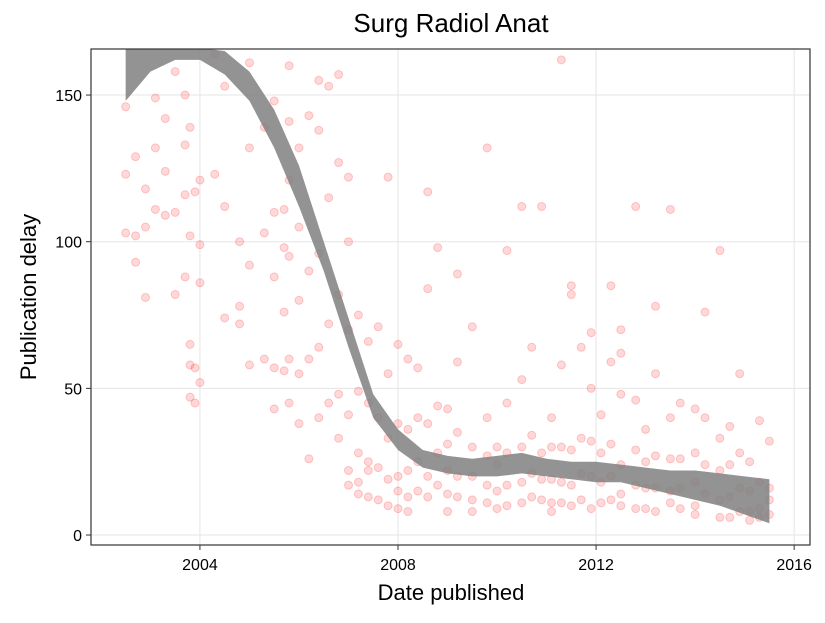  What do you see at coordinates (794, 565) in the screenshot?
I see `x-tick-label: 2016` at bounding box center [794, 565].